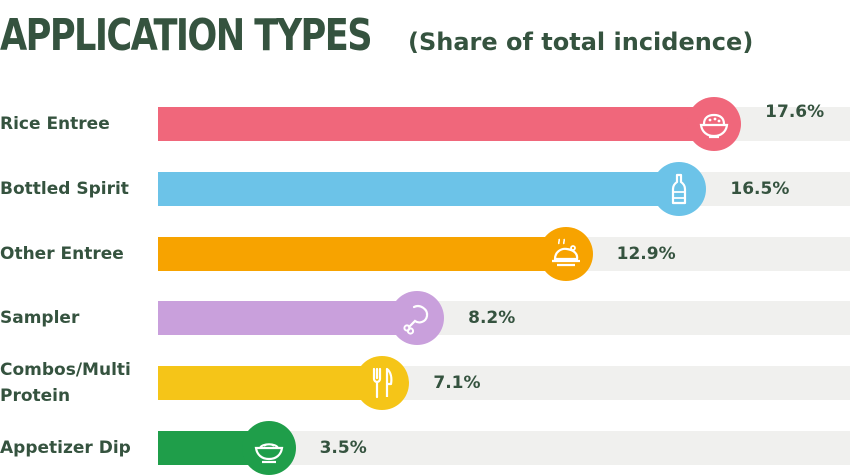 This screenshot has height=475, width=850. I want to click on value-label: 7.1%, so click(457, 383).